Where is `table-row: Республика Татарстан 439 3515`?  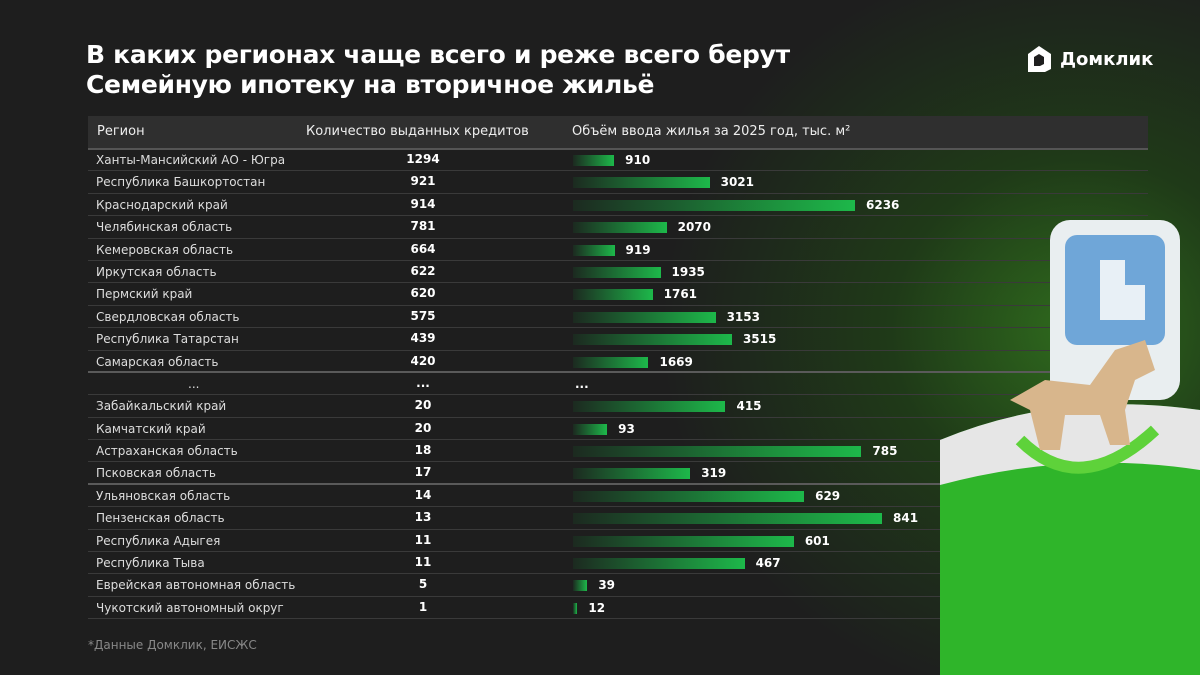
table-row: Республика Татарстан 439 3515 is located at coordinates (618, 339).